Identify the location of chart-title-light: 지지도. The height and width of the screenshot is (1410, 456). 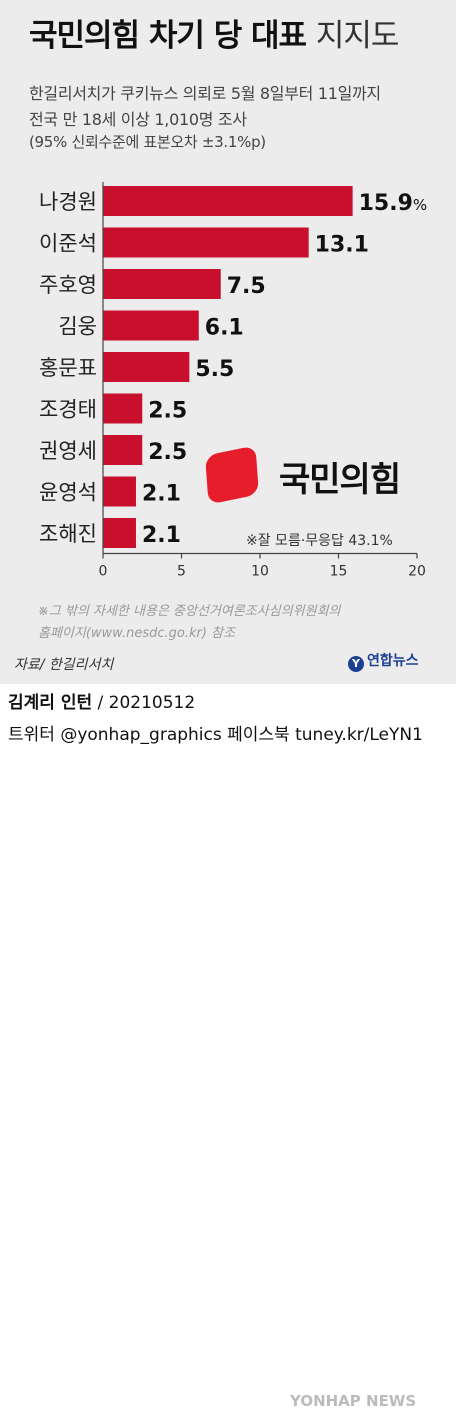
(357, 36).